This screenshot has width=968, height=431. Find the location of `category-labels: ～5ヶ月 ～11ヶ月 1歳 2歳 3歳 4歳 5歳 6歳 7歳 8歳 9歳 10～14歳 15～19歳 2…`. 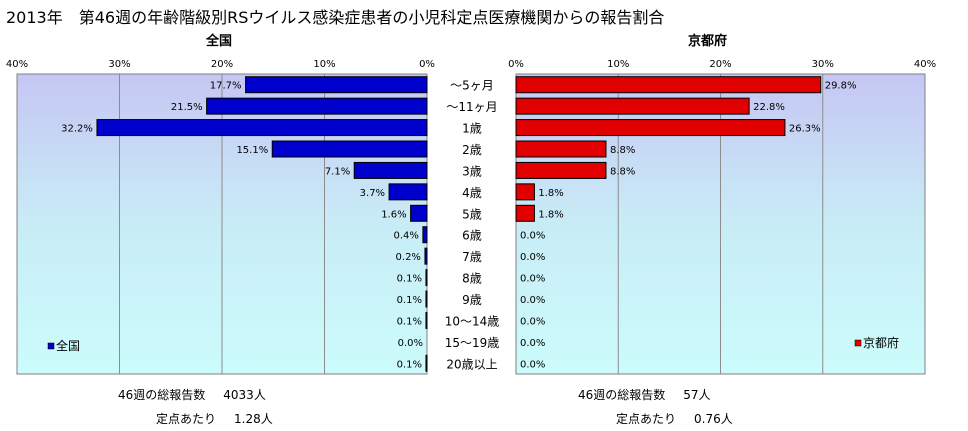

category-labels: ～5ヶ月 ～11ヶ月 1歳 2歳 3歳 4歳 5歳 6歳 7歳 8歳 9歳 10～14歳 15～19歳 2… is located at coordinates (472, 225).